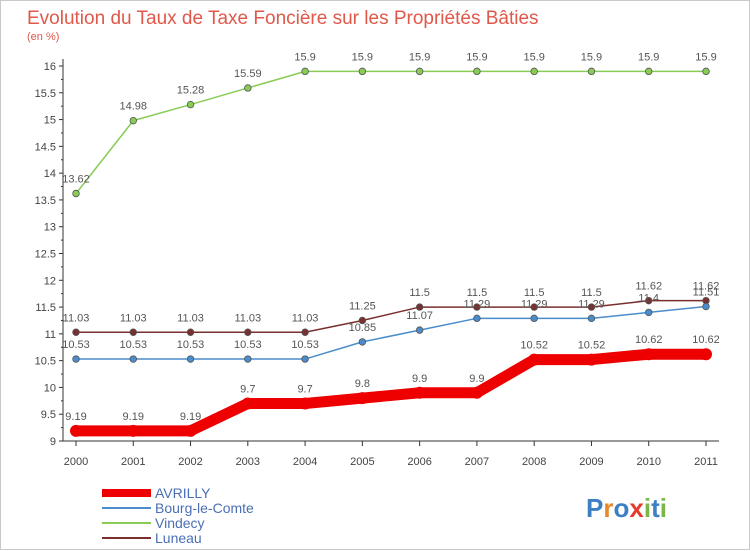 The image size is (750, 551). I want to click on data-label: 11.62, so click(706, 287).